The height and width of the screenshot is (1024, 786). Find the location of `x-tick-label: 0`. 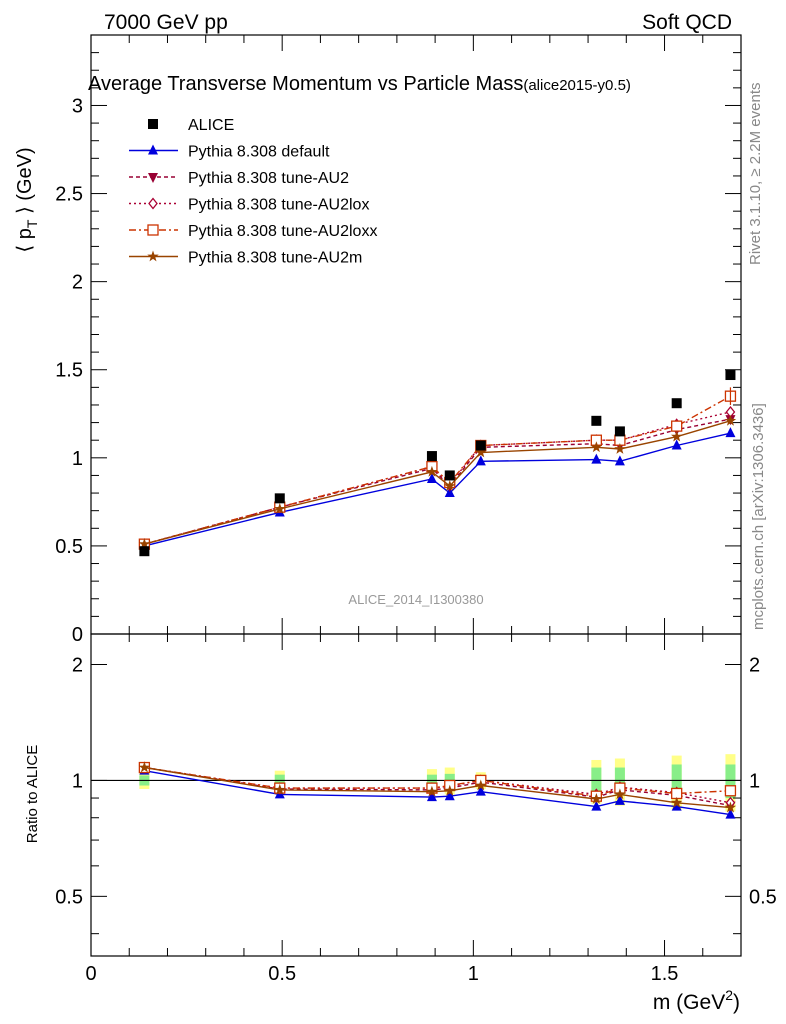

x-tick-label: 0 is located at coordinates (90, 974).